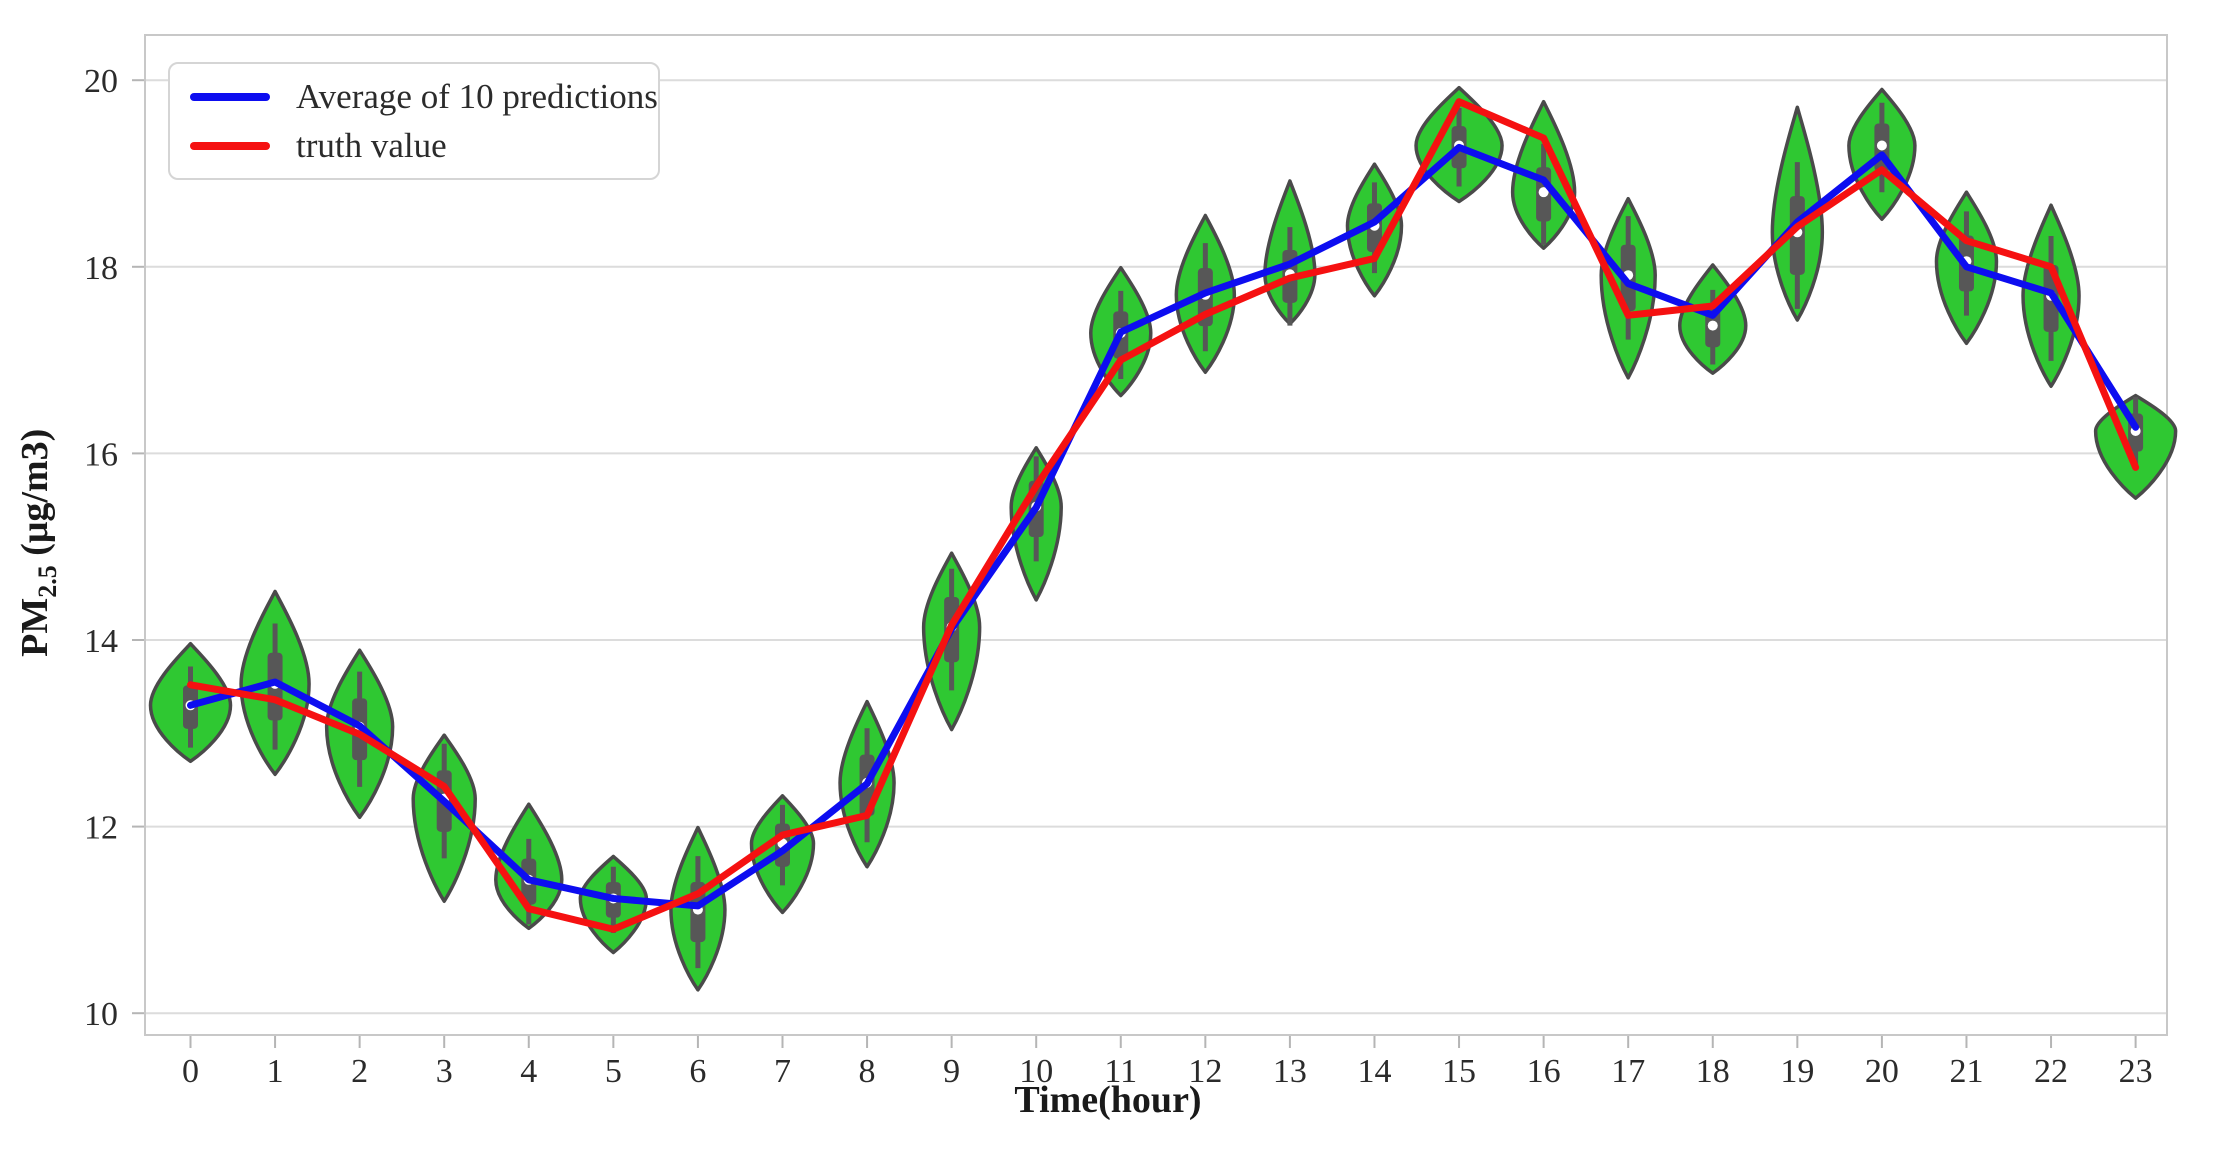 Image resolution: width=2216 pixels, height=1160 pixels. What do you see at coordinates (101, 81) in the screenshot?
I see `y-tick-label: 20` at bounding box center [101, 81].